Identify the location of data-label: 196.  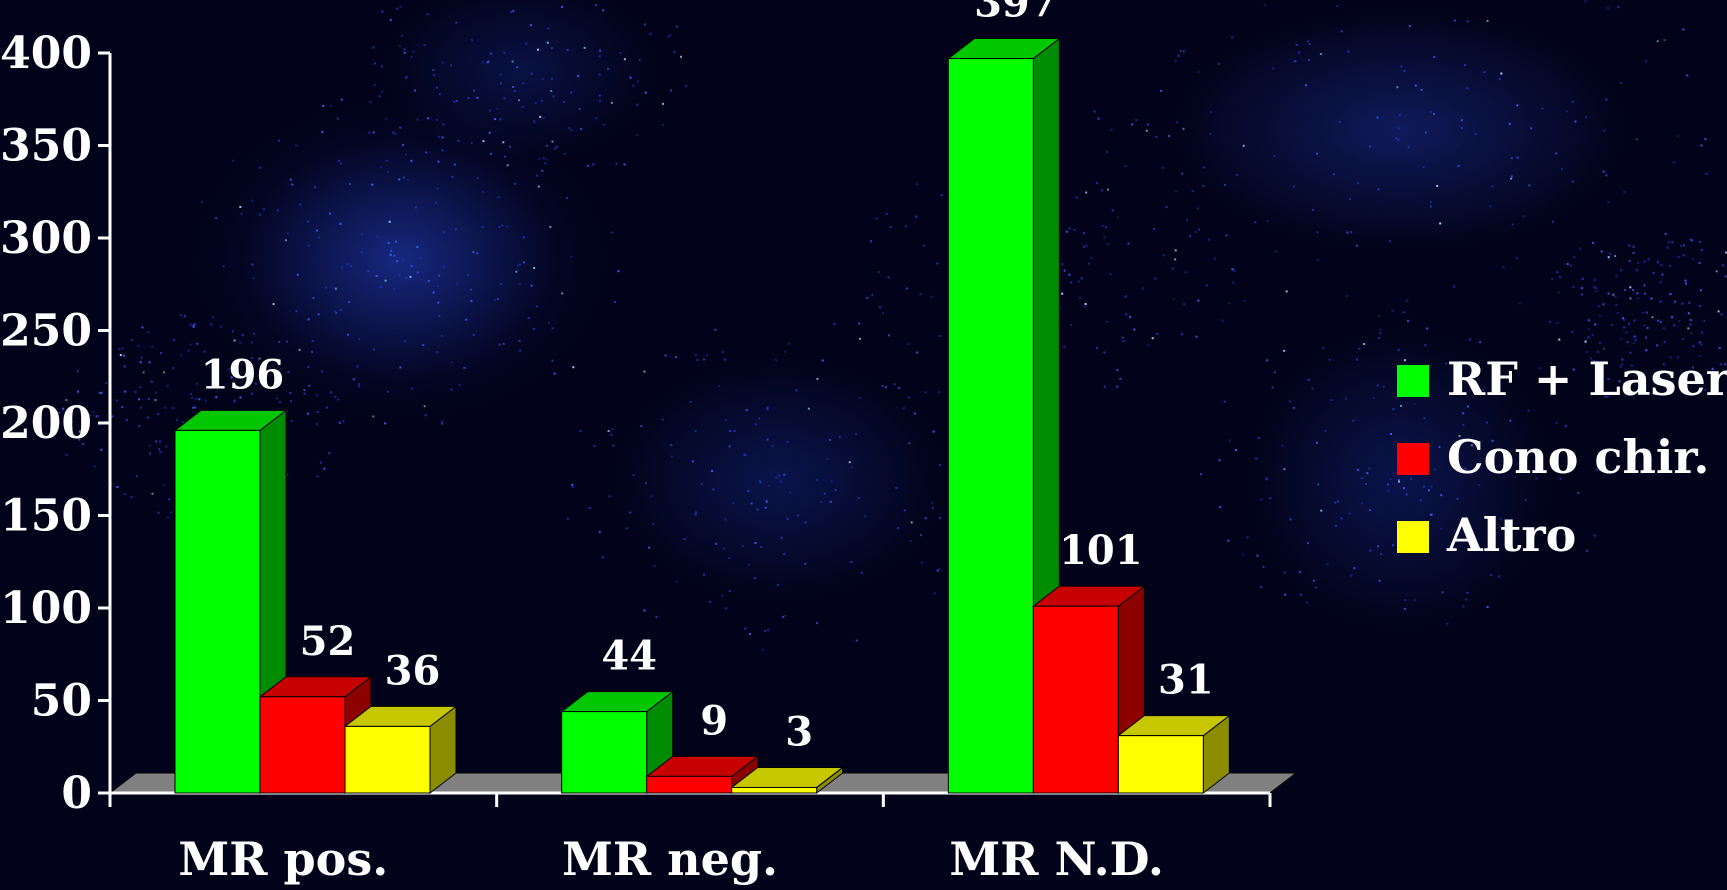
(243, 374).